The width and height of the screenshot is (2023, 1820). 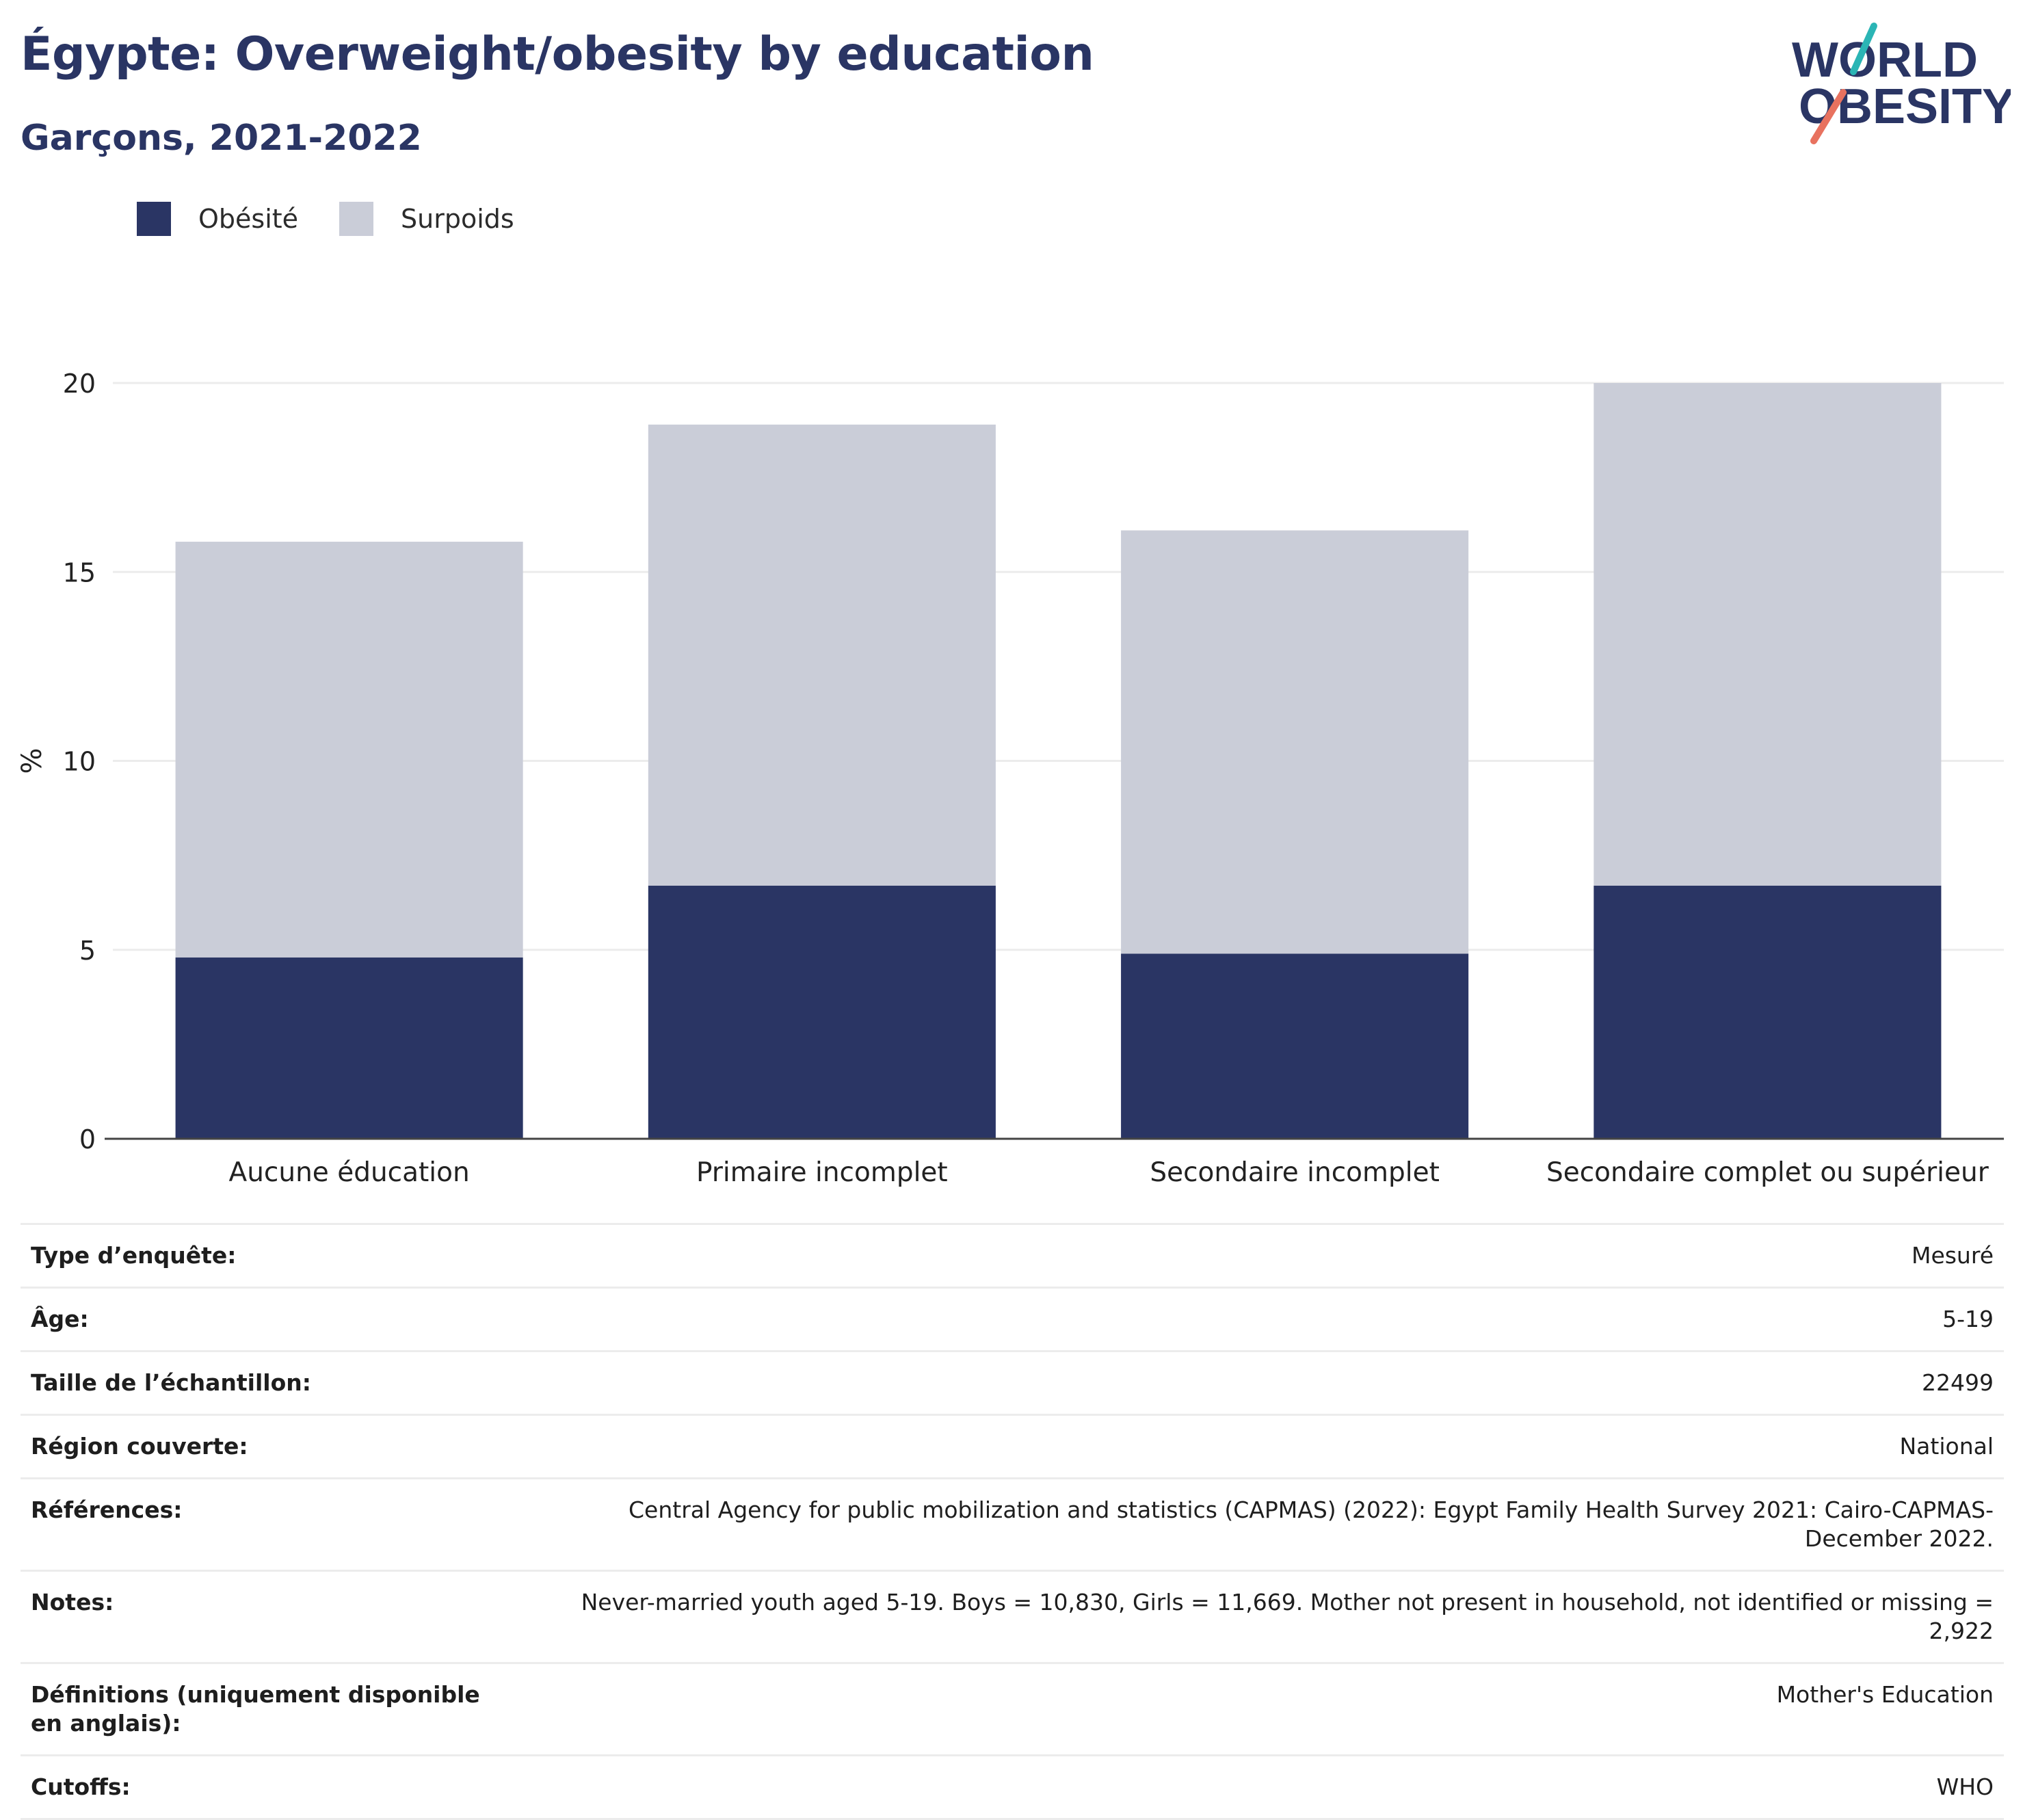 What do you see at coordinates (1885, 1694) in the screenshot?
I see `info-value: Mother's Education` at bounding box center [1885, 1694].